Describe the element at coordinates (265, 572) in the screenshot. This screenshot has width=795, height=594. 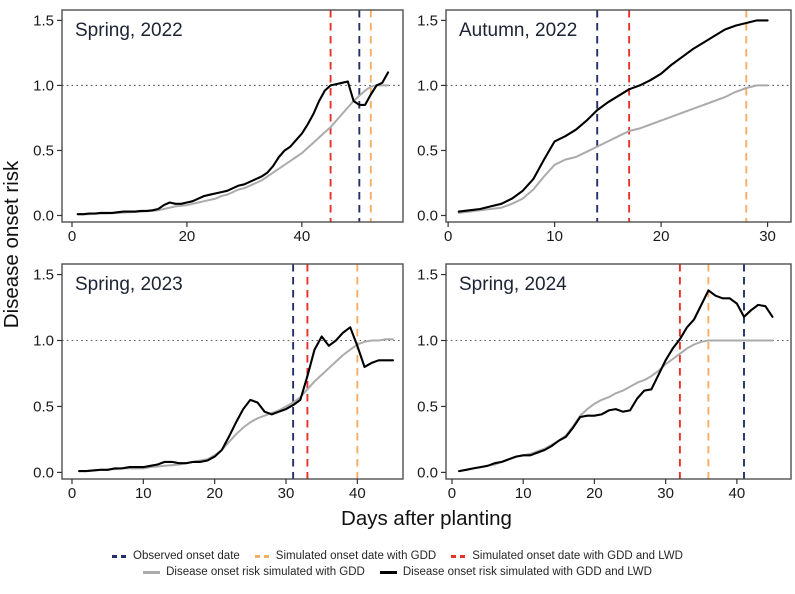
I see `legend-label: Disease onset risk simulated with GDD` at that location.